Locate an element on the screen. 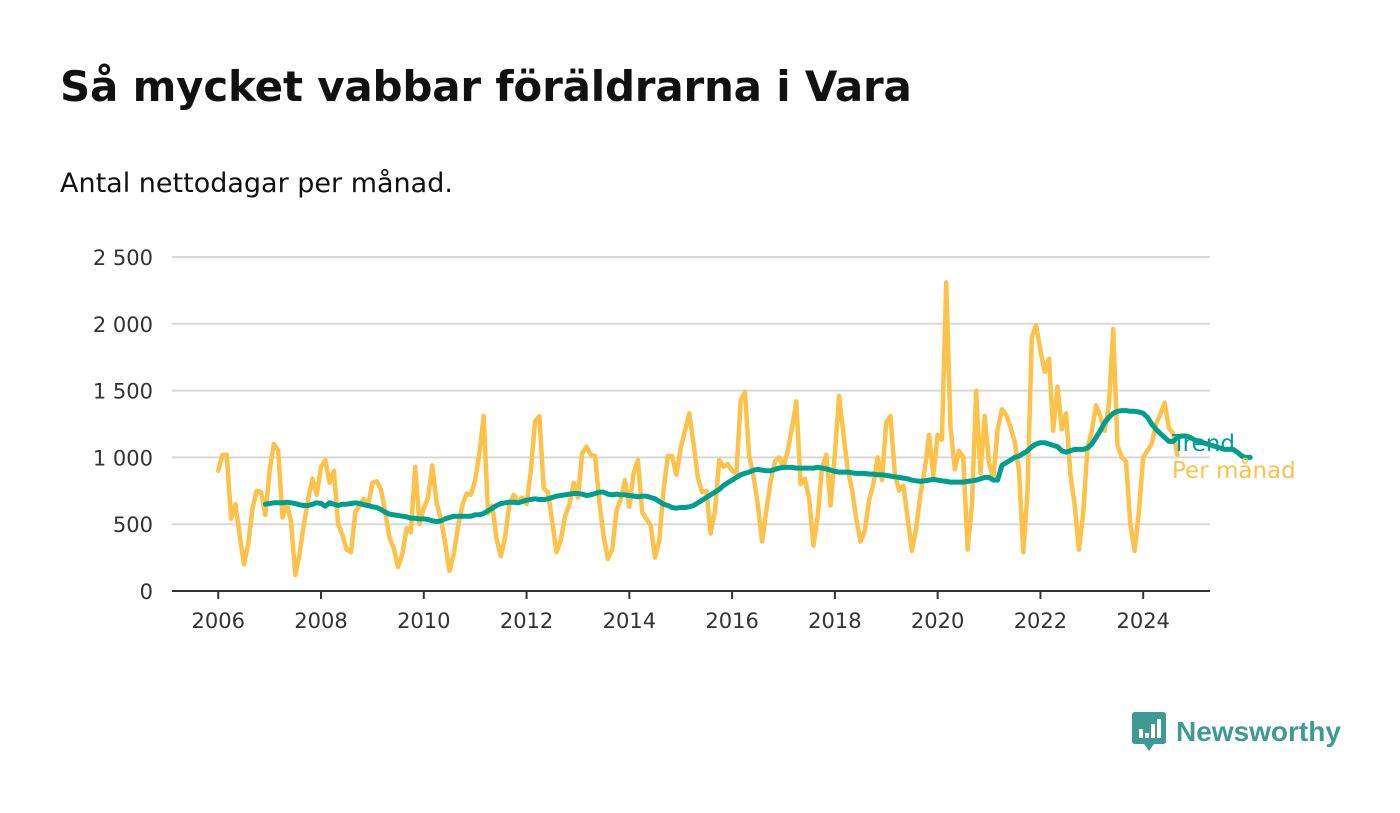  newsworthy-logo-icon is located at coordinates (1149, 731).